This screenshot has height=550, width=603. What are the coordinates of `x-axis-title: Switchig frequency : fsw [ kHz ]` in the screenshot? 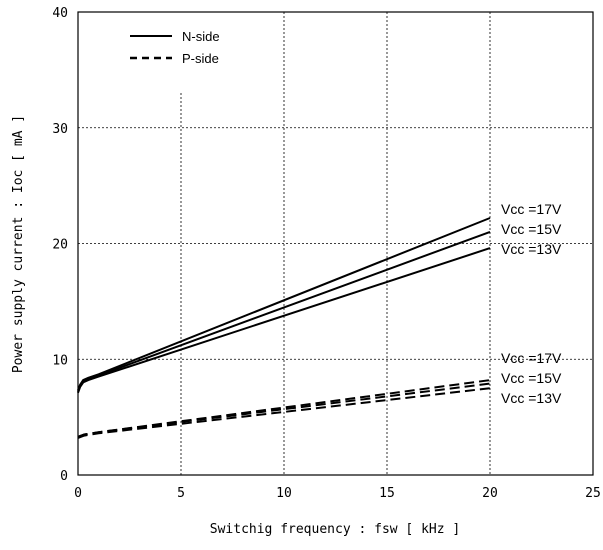 It's located at (335, 529).